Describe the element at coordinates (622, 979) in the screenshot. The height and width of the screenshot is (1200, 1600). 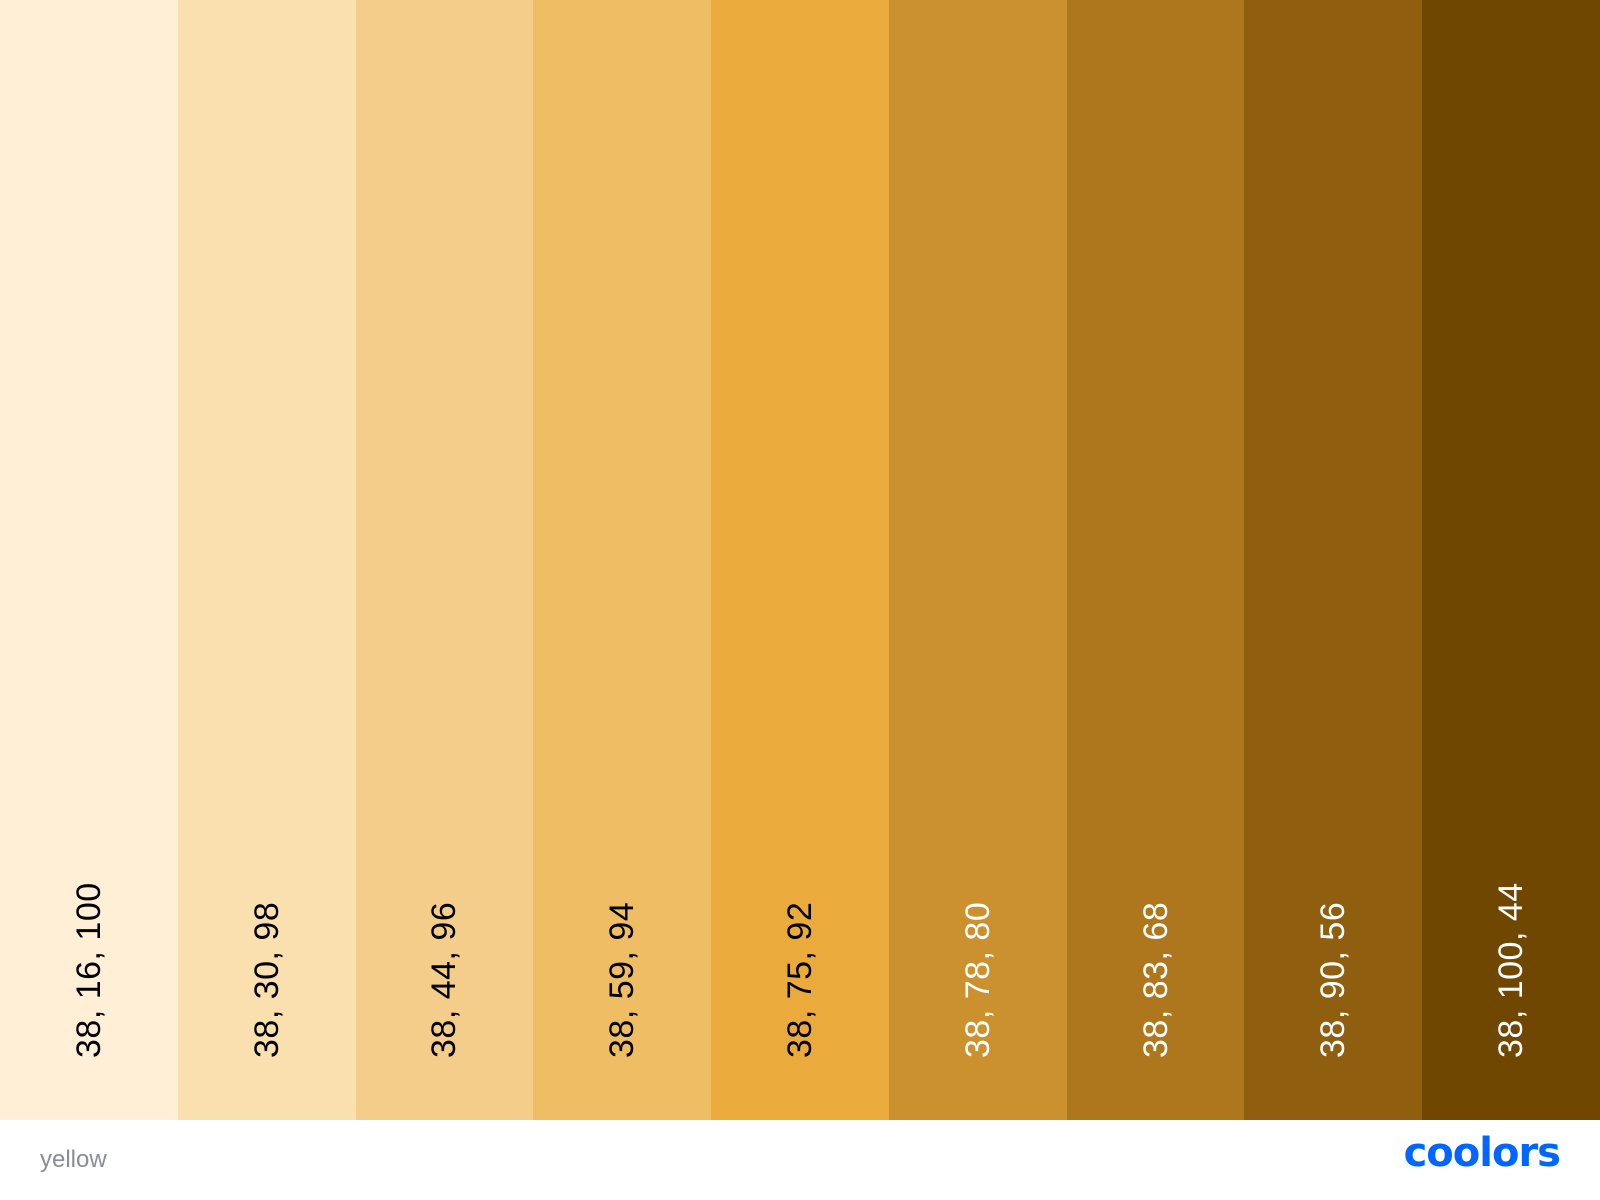
I see `swatch-hsb-label: 38, 59, 94` at that location.